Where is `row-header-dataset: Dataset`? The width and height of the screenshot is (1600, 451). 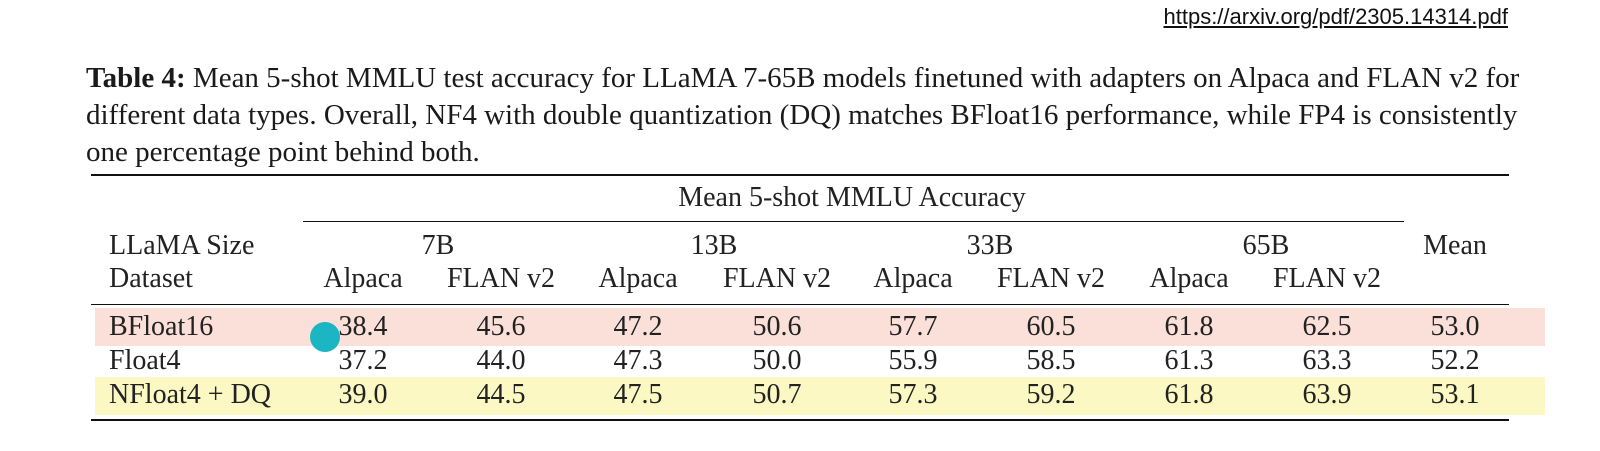 row-header-dataset: Dataset is located at coordinates (151, 278).